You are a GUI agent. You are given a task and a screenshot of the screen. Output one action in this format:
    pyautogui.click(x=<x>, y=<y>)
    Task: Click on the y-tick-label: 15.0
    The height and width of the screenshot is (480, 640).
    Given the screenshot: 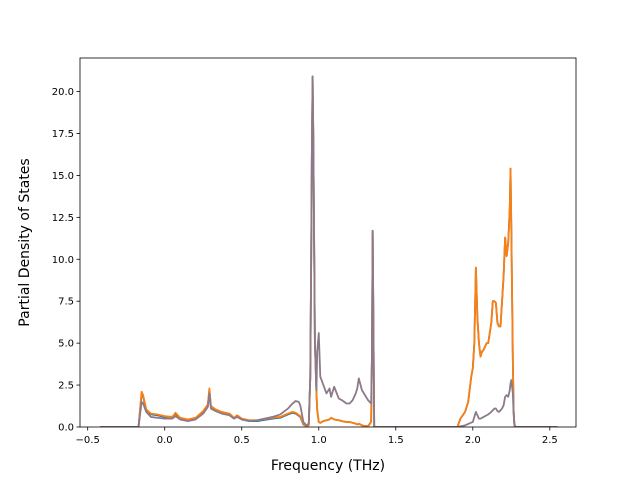 What is the action you would take?
    pyautogui.click(x=63, y=176)
    